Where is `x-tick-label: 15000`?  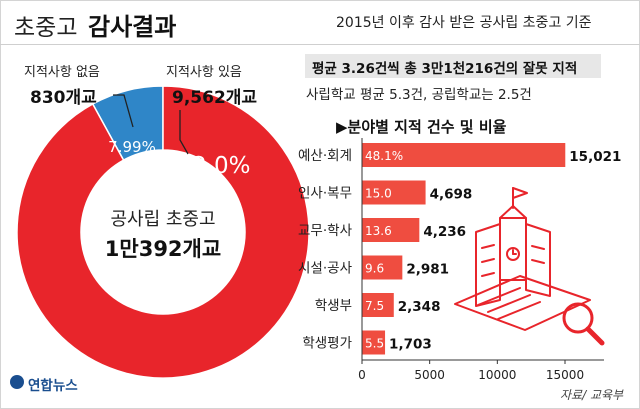
x-tick-label: 15000 is located at coordinates (565, 375).